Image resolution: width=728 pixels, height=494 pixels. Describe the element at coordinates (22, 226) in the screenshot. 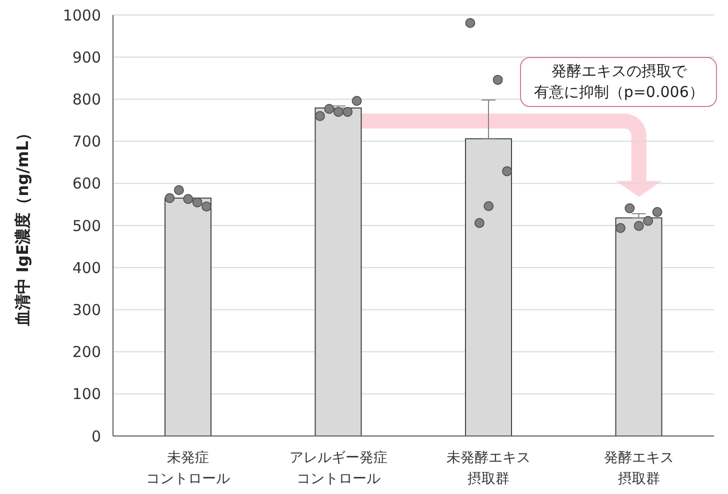

I see `y-axis-title: 血清中 IgE濃度（ng/mL）` at that location.